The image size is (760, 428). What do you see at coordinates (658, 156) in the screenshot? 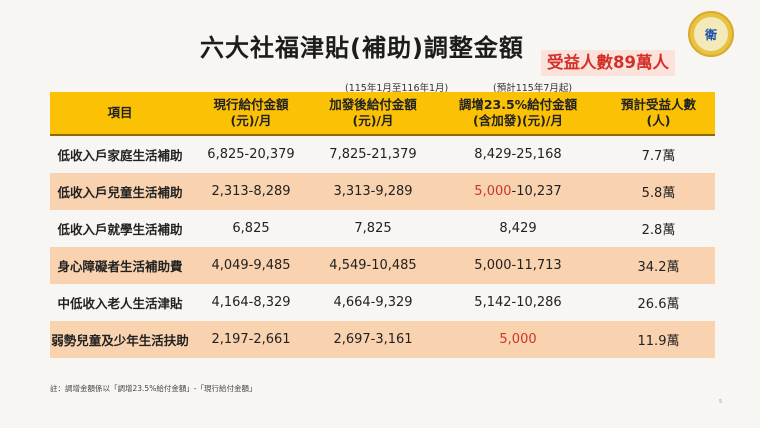
I see `beneficiaries-cell: 7.7萬` at bounding box center [658, 156].